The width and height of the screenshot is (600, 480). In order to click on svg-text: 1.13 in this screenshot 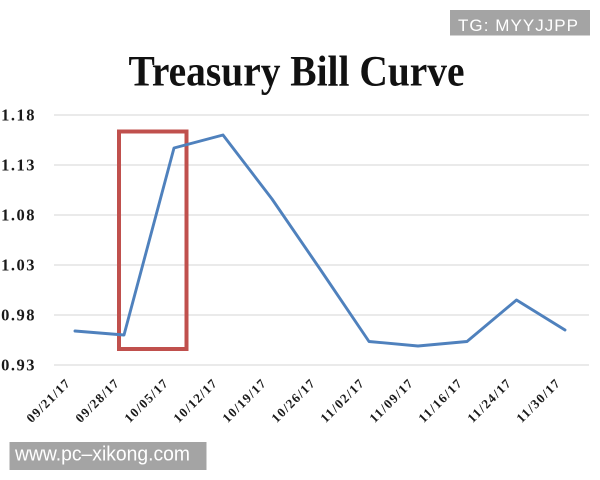, I will do `click(18, 165)`.